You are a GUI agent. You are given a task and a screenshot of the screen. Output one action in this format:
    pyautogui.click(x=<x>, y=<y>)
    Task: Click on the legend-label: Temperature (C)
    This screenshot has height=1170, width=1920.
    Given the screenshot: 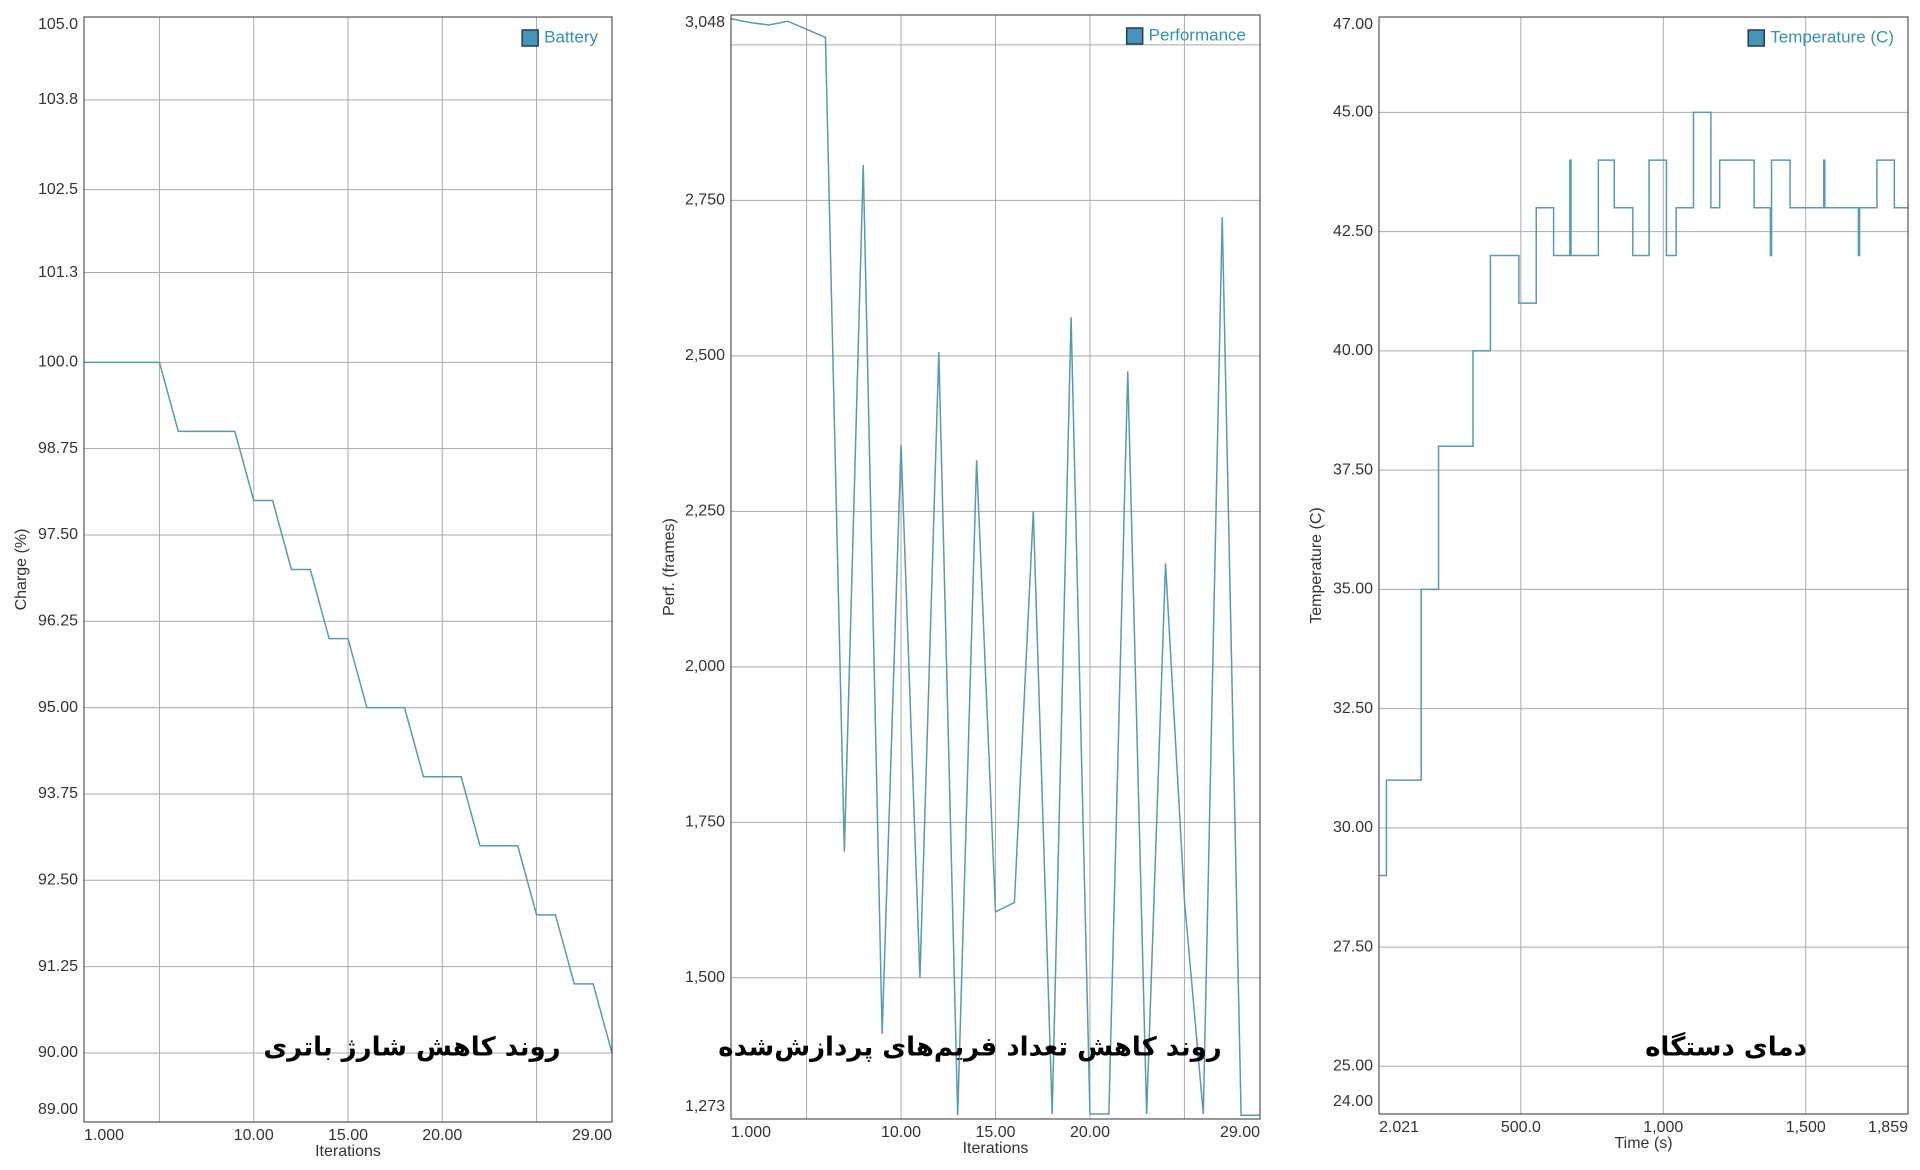 What is the action you would take?
    pyautogui.click(x=1832, y=36)
    